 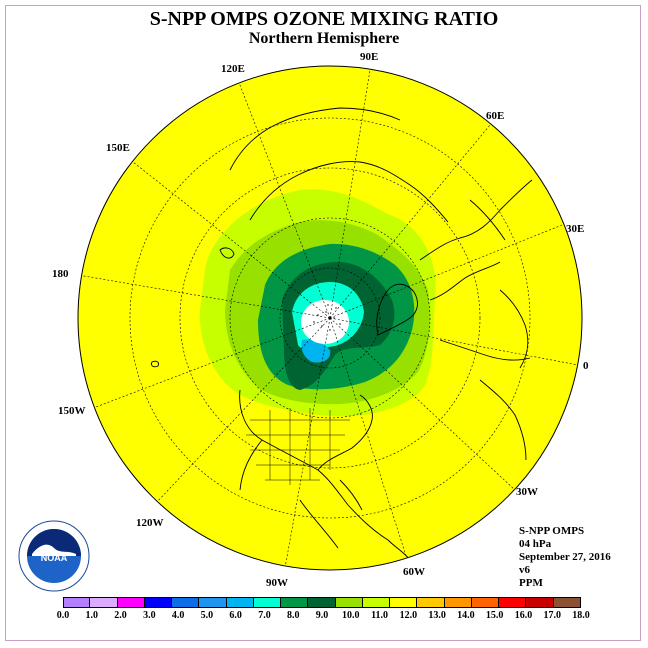 What do you see at coordinates (351, 615) in the screenshot?
I see `colorbar-tick-label: 10.0` at bounding box center [351, 615].